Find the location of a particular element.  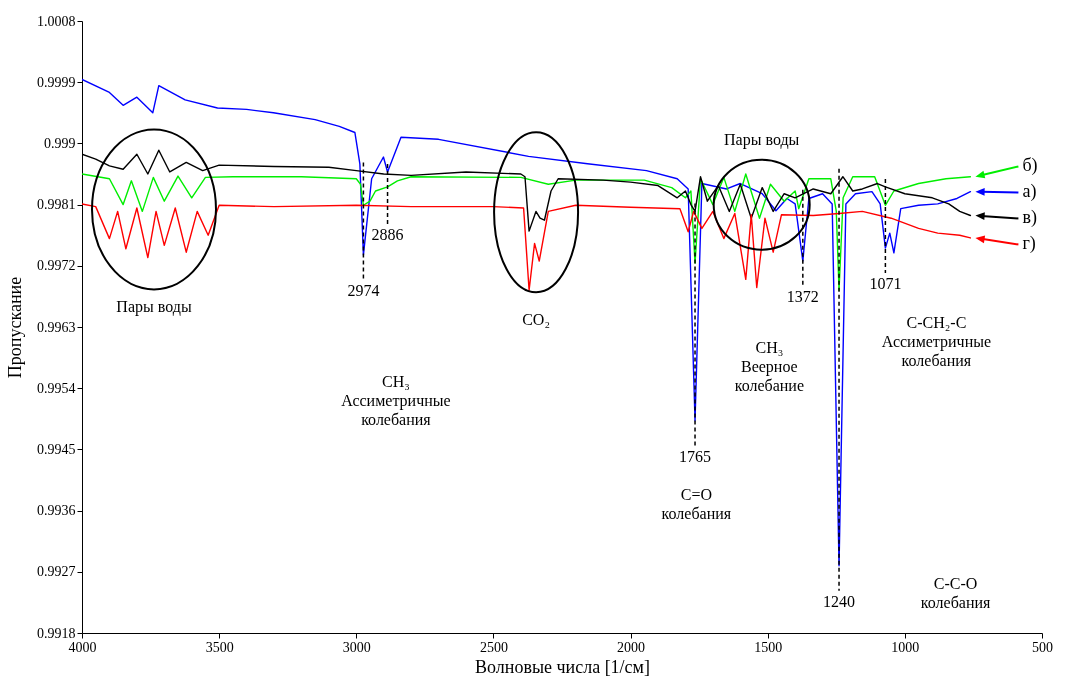

x-axis-title: Волновые числа [1/см] is located at coordinates (562, 666).